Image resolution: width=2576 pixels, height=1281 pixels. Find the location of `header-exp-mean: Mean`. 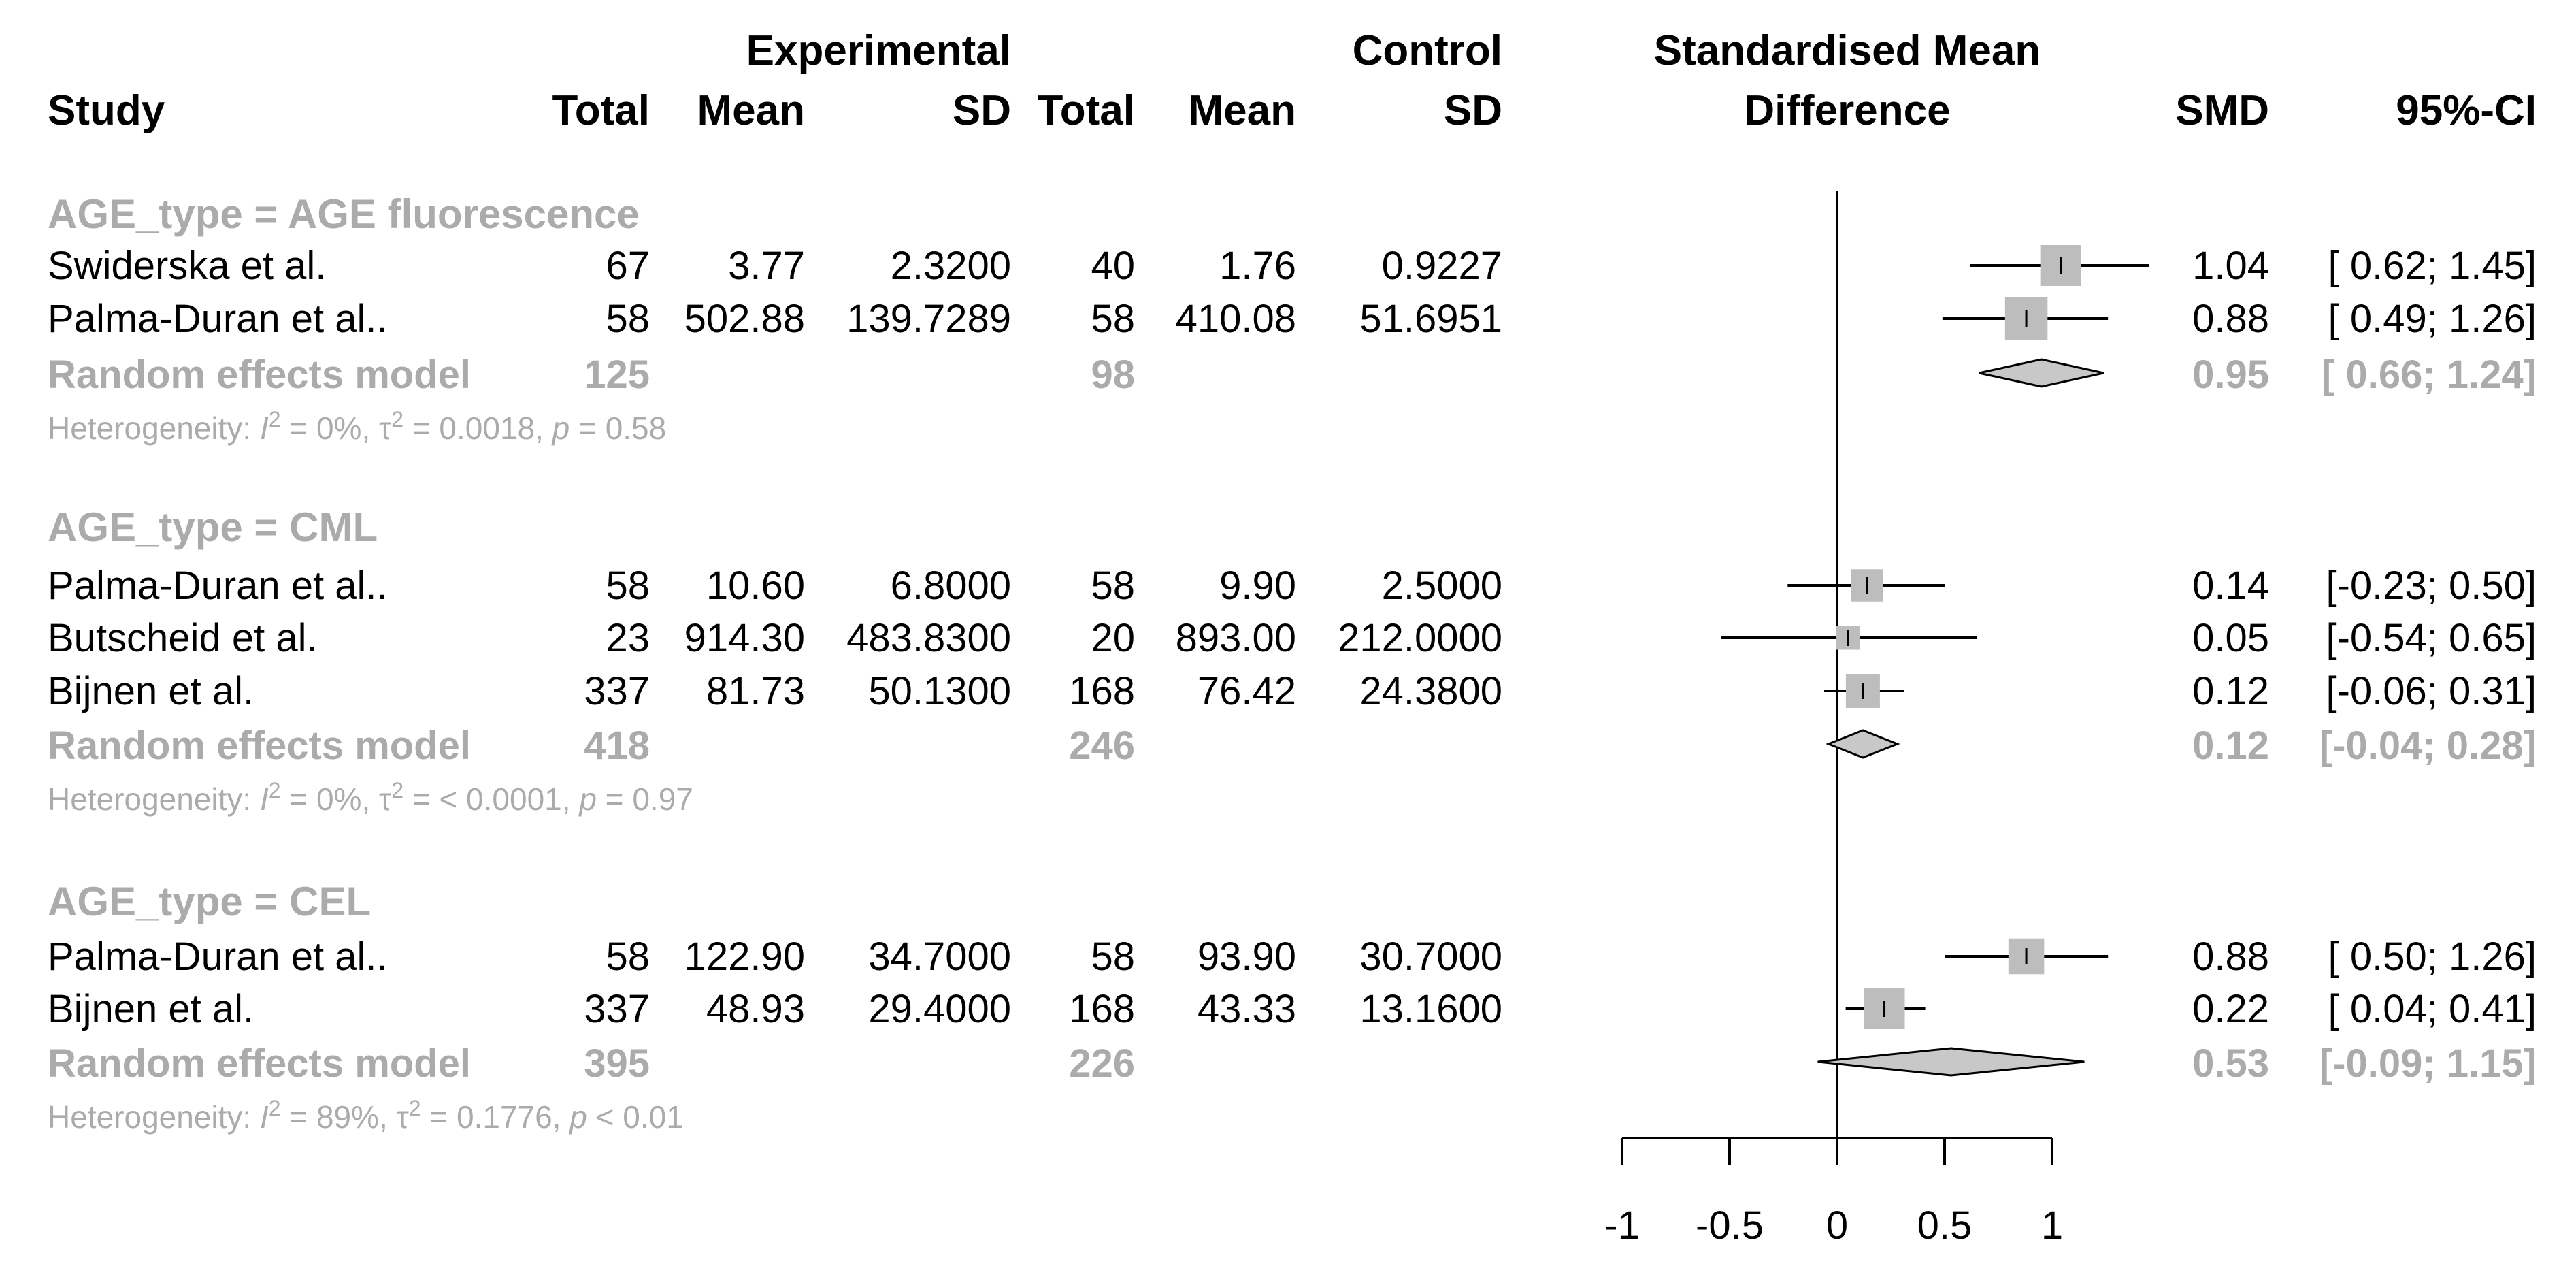

header-exp-mean: Mean is located at coordinates (751, 110).